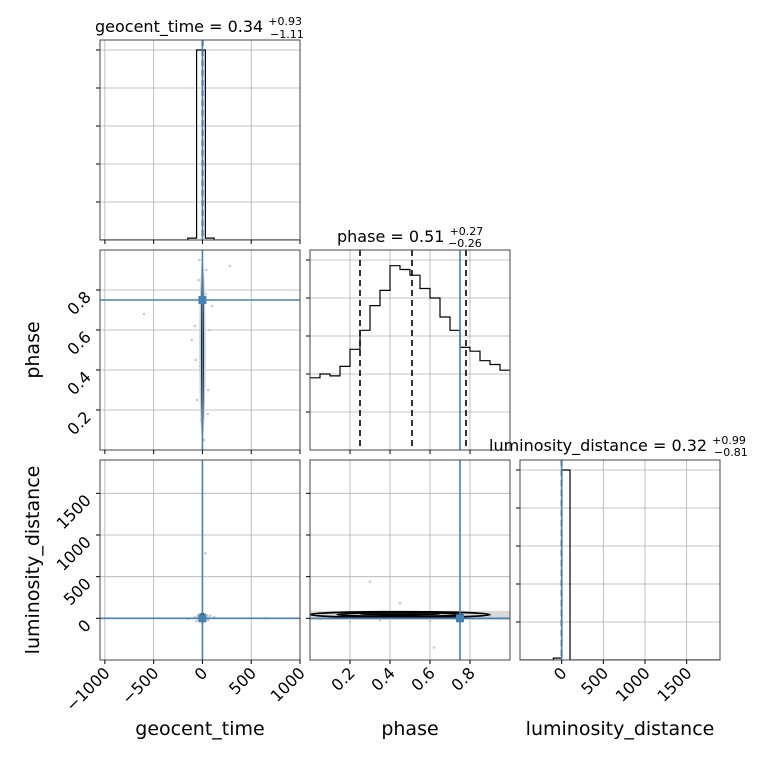 The height and width of the screenshot is (760, 760). What do you see at coordinates (33, 560) in the screenshot?
I see `ylabel-luminosity-distance: luminosity_distance` at bounding box center [33, 560].